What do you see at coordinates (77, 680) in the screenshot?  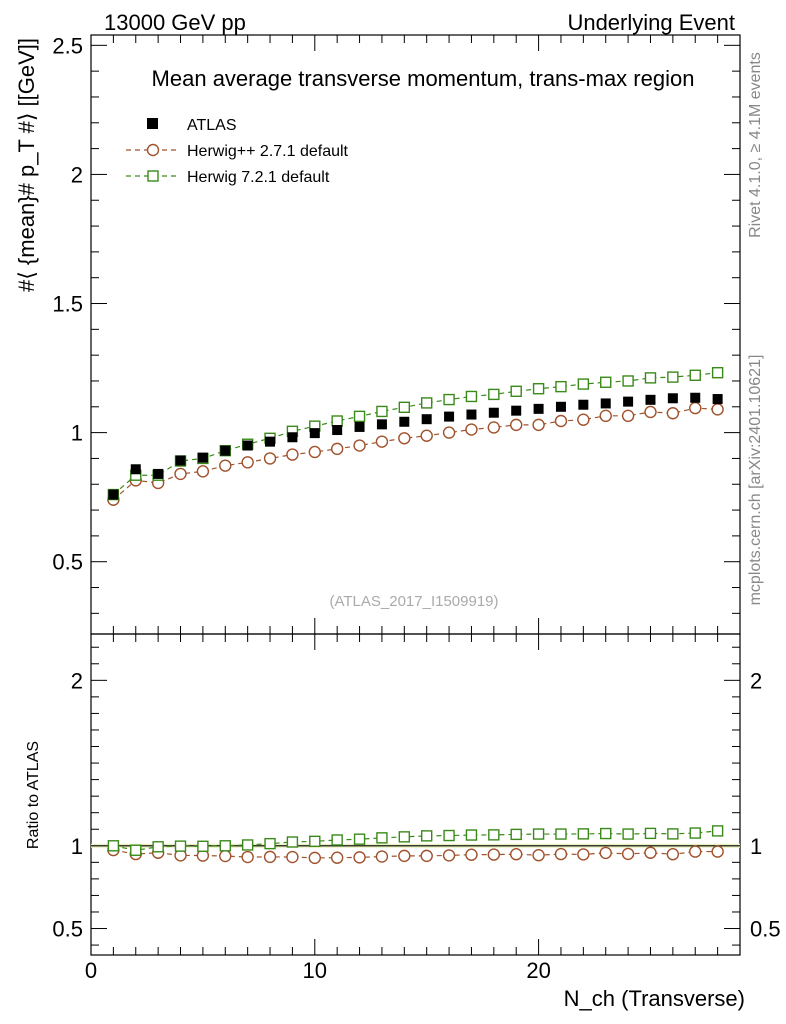 I see `ratio-y-tick-label: 2` at bounding box center [77, 680].